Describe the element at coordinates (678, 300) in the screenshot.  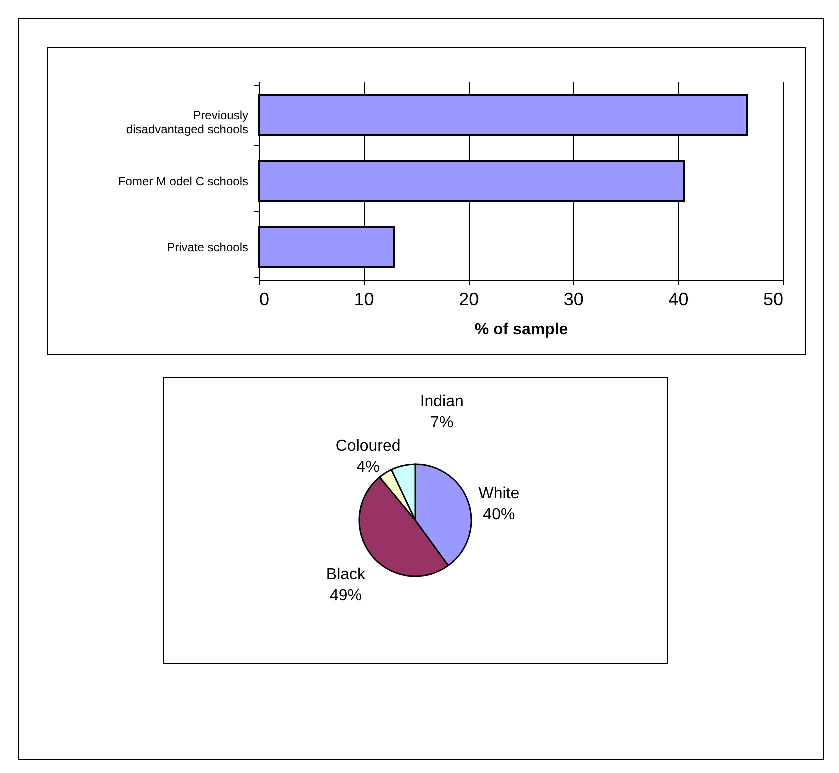
I see `x-tick-label: 40` at that location.